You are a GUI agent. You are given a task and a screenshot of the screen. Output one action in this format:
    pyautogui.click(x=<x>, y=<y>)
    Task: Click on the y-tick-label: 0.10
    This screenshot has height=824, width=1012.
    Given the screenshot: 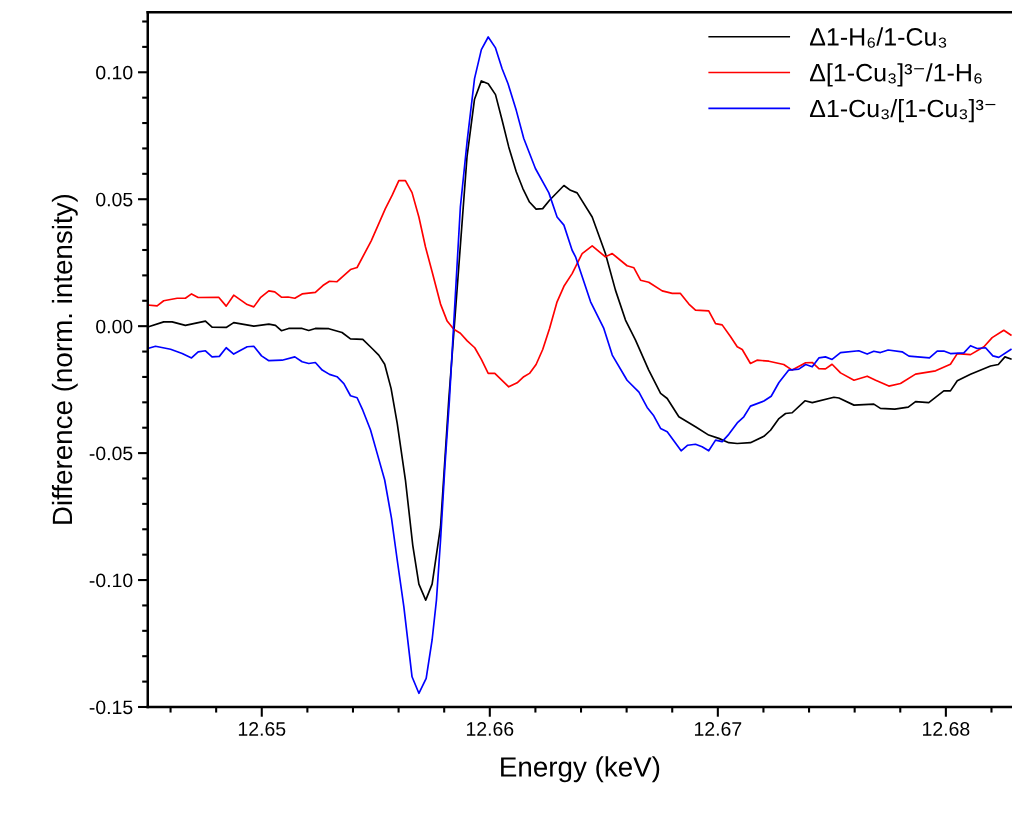 What is the action you would take?
    pyautogui.click(x=114, y=72)
    